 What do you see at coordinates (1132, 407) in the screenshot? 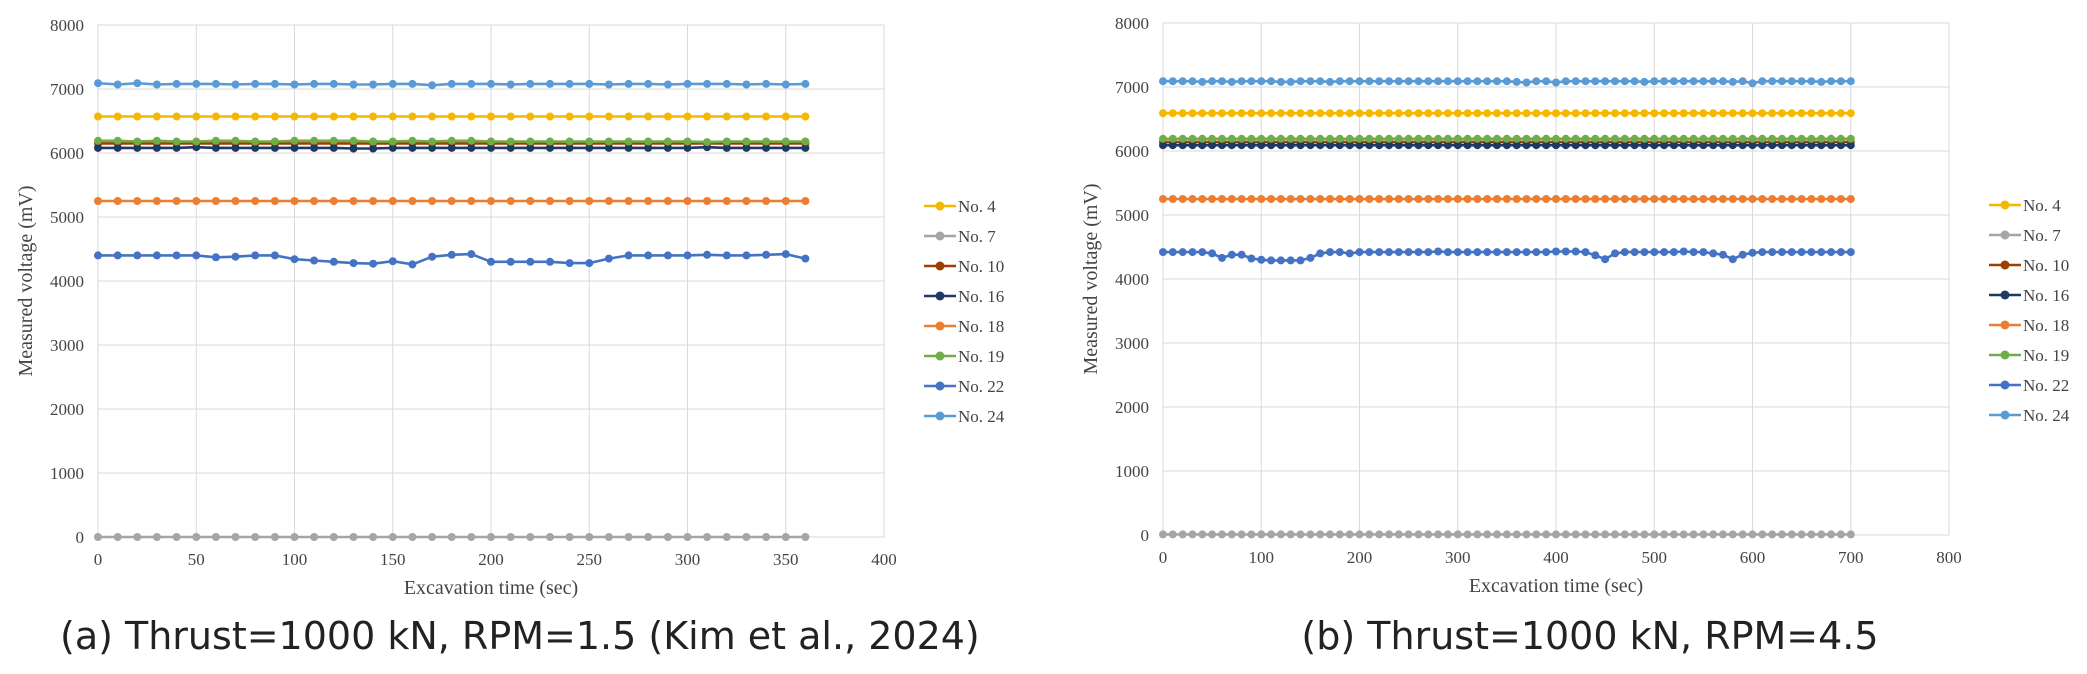
I see `y-tick-label: 2000` at bounding box center [1132, 407].